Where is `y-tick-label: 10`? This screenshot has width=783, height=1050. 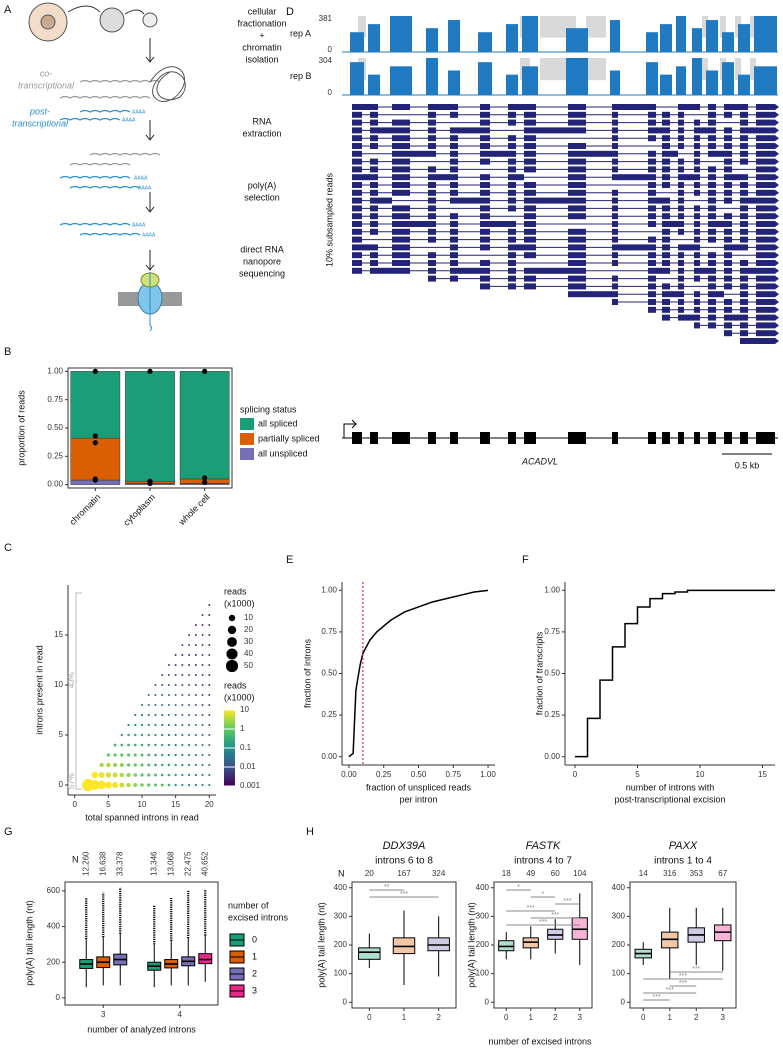 y-tick-label: 10 is located at coordinates (58, 684).